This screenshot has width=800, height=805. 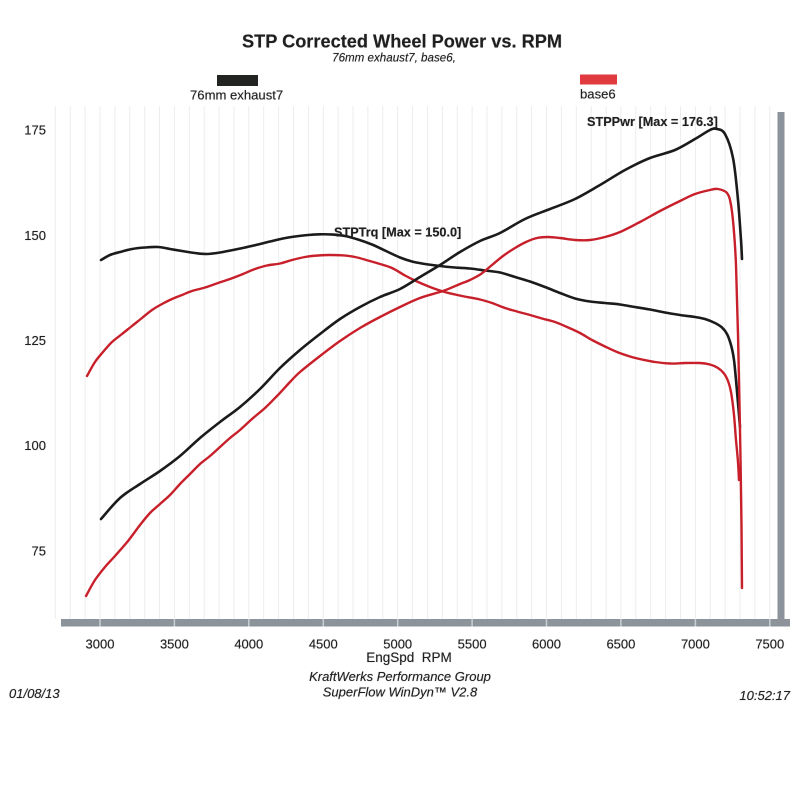 What do you see at coordinates (248, 644) in the screenshot?
I see `svg-text: 4000` at bounding box center [248, 644].